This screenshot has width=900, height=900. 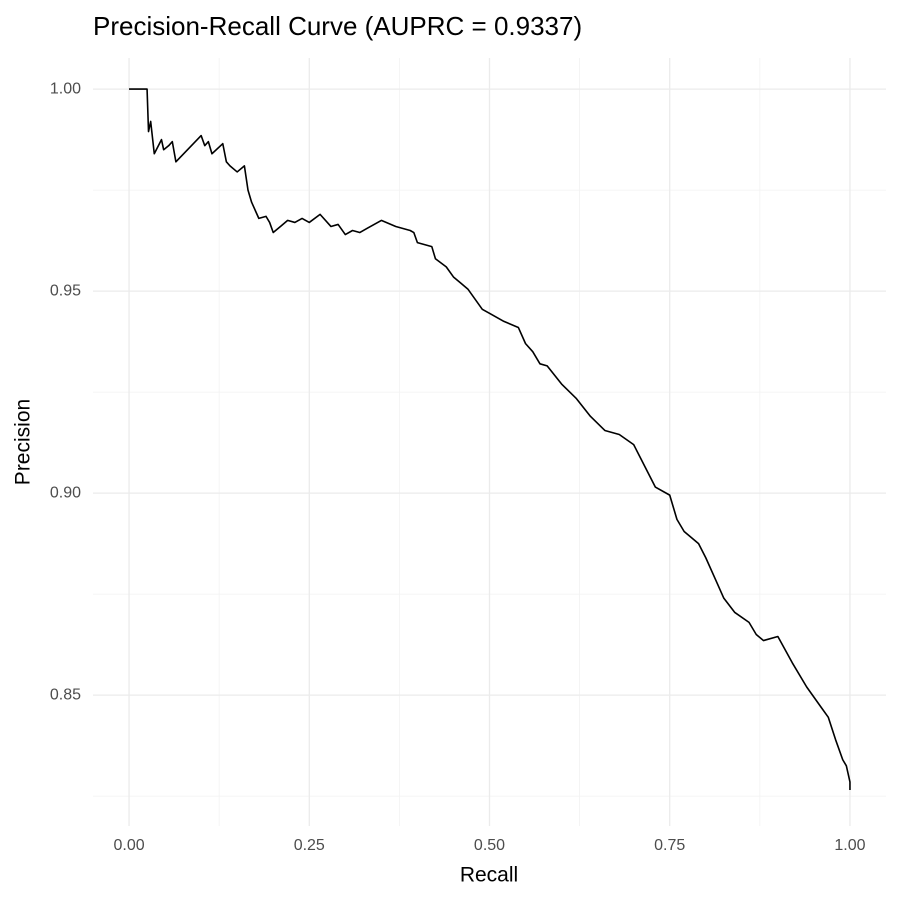 What do you see at coordinates (309, 845) in the screenshot?
I see `x-tick-label: 0.25` at bounding box center [309, 845].